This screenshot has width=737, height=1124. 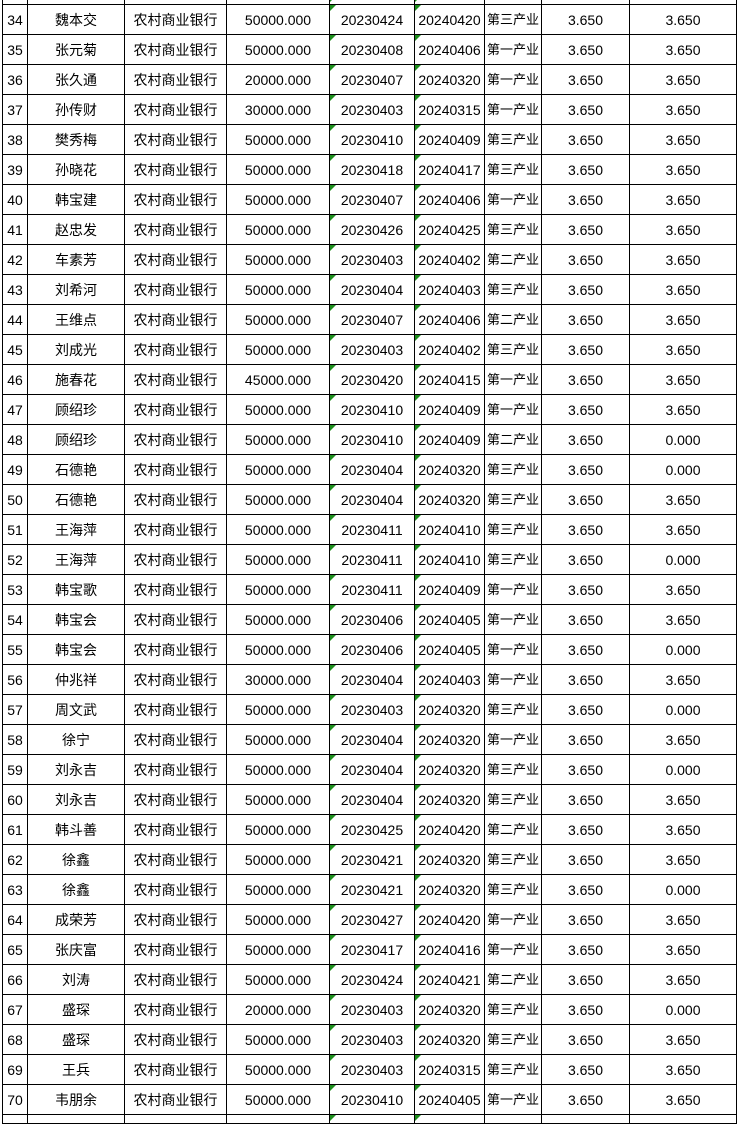 I want to click on cell-seq: 40, so click(x=15, y=199).